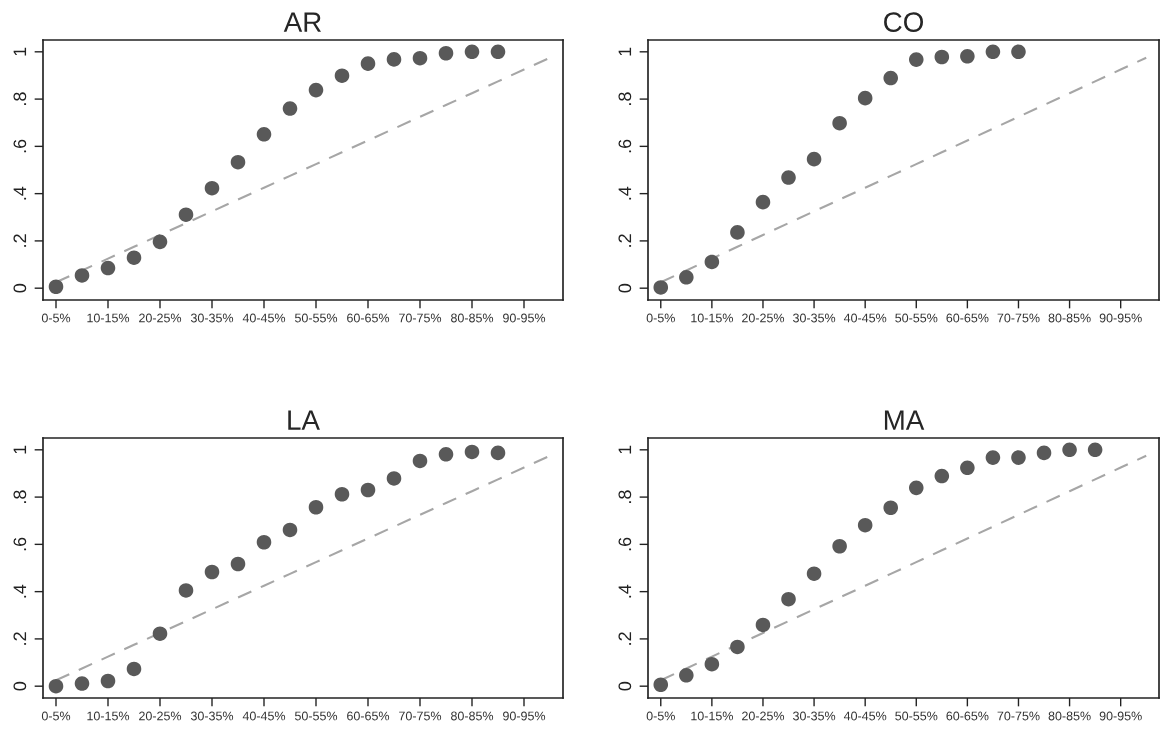  I want to click on y-tick-label: 1, so click(20, 51).